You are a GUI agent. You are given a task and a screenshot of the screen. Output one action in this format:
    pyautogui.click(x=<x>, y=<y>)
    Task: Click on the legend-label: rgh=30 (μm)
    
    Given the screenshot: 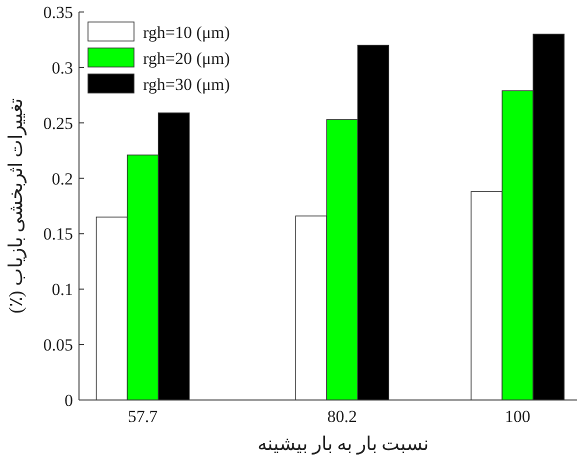 What is the action you would take?
    pyautogui.click(x=186, y=84)
    